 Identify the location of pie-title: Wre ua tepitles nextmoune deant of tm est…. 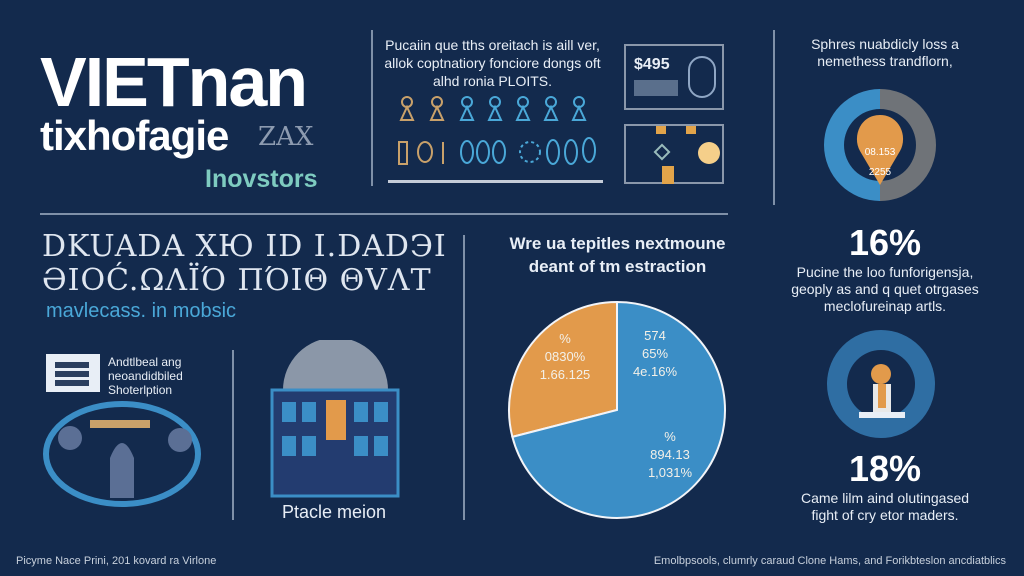
(617, 255).